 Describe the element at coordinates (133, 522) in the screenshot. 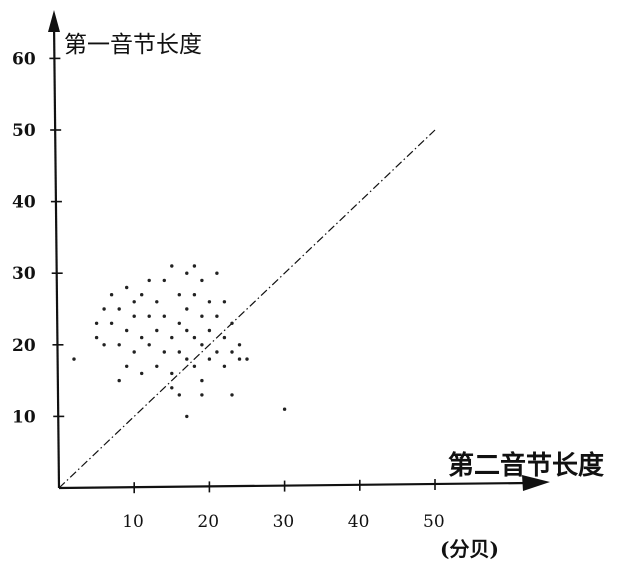

I see `x-tick-label: 10` at that location.